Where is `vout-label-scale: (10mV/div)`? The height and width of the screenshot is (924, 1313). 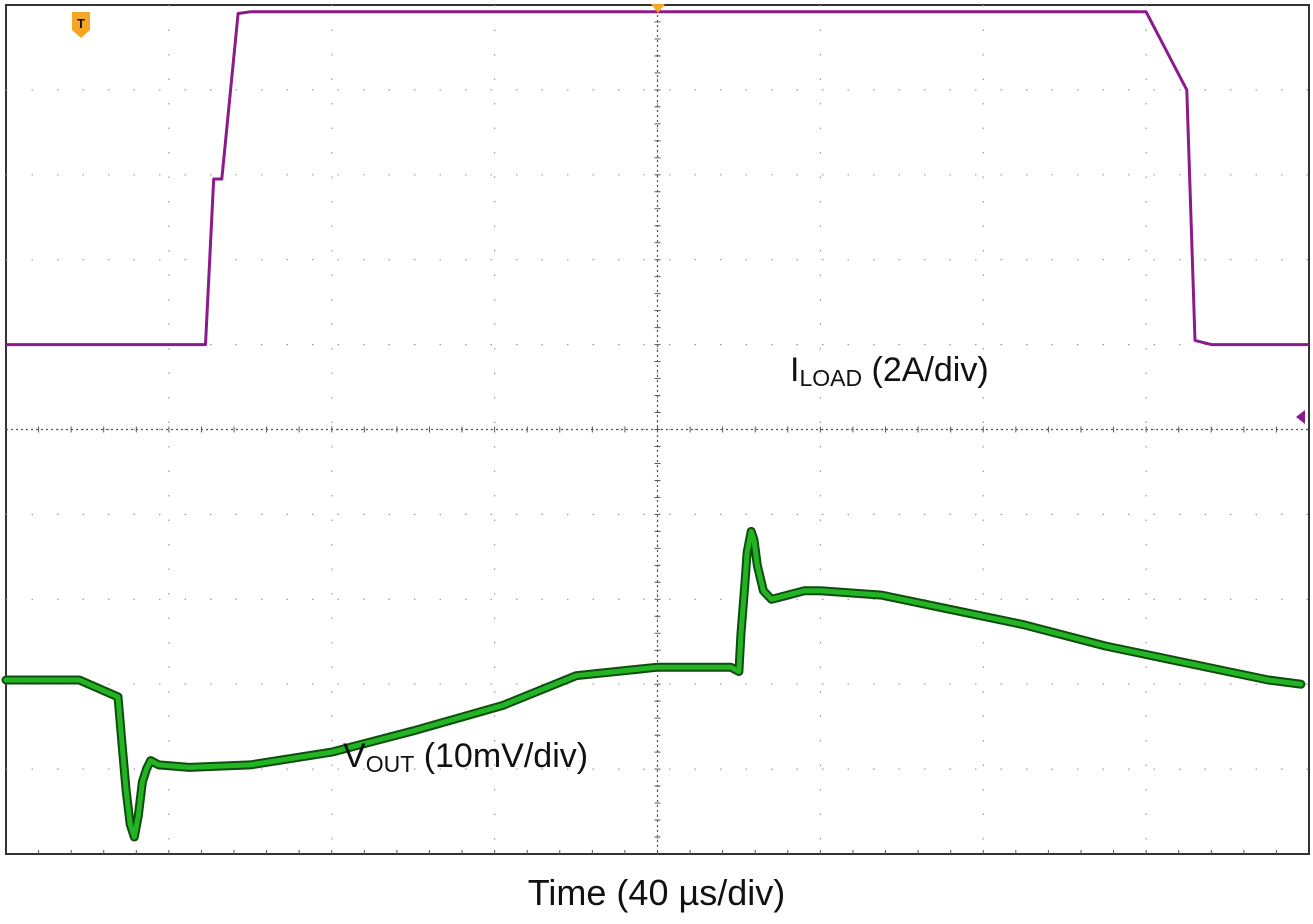
vout-label-scale: (10mV/div) is located at coordinates (501, 756).